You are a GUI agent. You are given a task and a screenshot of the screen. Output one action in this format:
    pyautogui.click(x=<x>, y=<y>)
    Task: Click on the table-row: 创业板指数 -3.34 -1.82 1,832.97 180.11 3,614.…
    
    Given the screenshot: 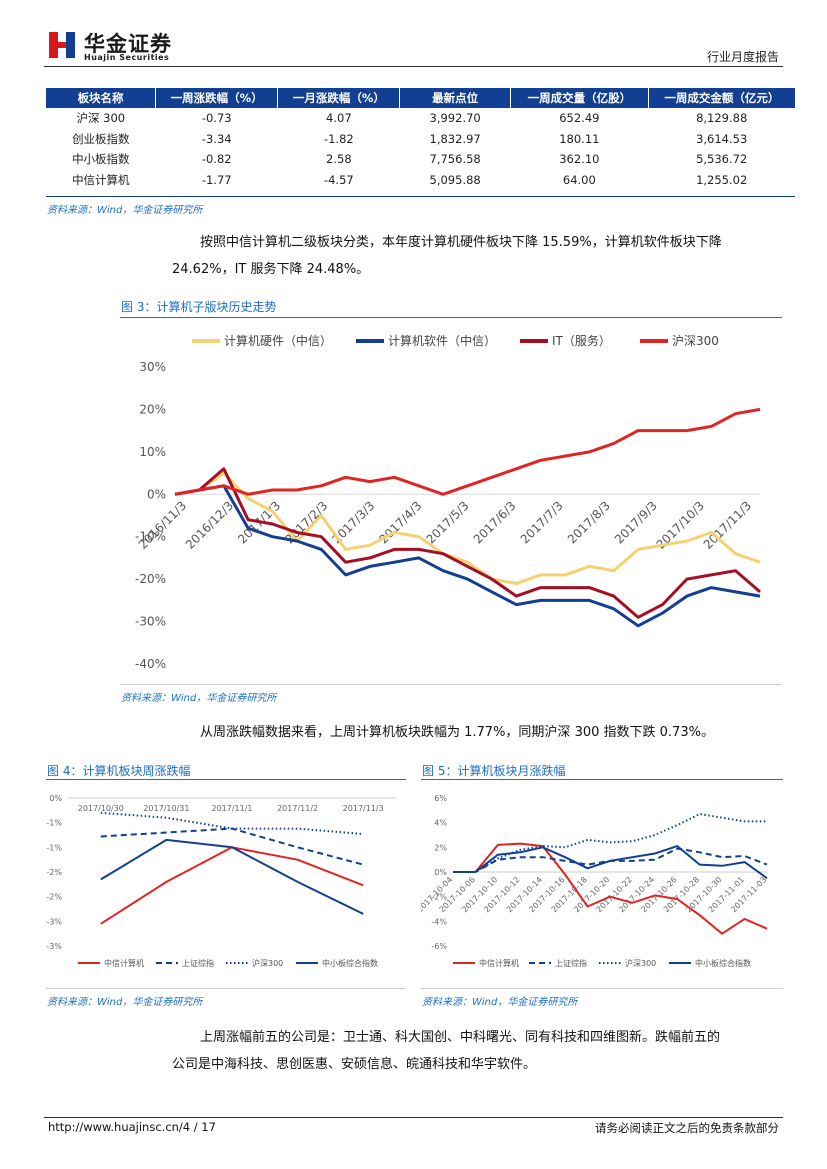 What is the action you would take?
    pyautogui.click(x=420, y=139)
    